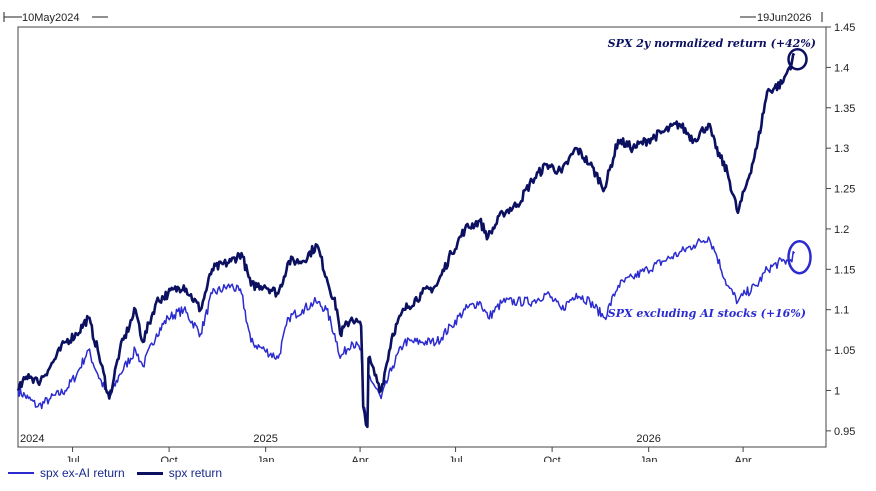 Image resolution: width=876 pixels, height=491 pixels. What do you see at coordinates (265, 439) in the screenshot?
I see `year-label: 2025` at bounding box center [265, 439].